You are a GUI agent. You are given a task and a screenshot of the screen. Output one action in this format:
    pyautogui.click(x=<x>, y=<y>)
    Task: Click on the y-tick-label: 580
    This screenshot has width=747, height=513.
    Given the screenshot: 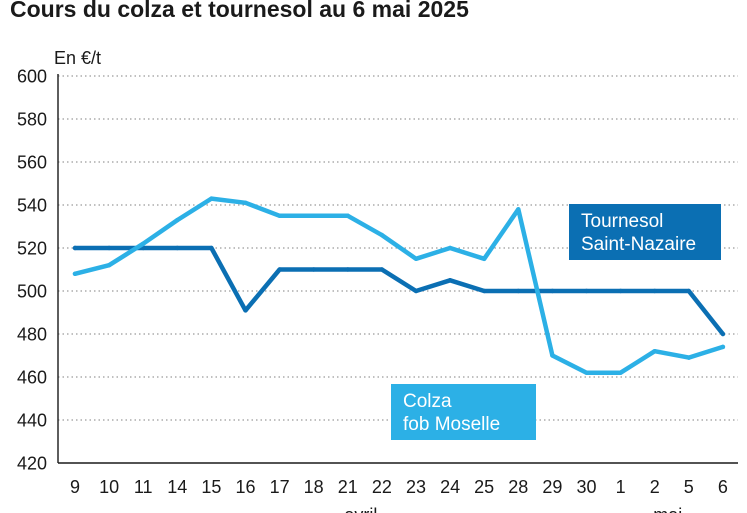 What is the action you would take?
    pyautogui.click(x=32, y=120)
    